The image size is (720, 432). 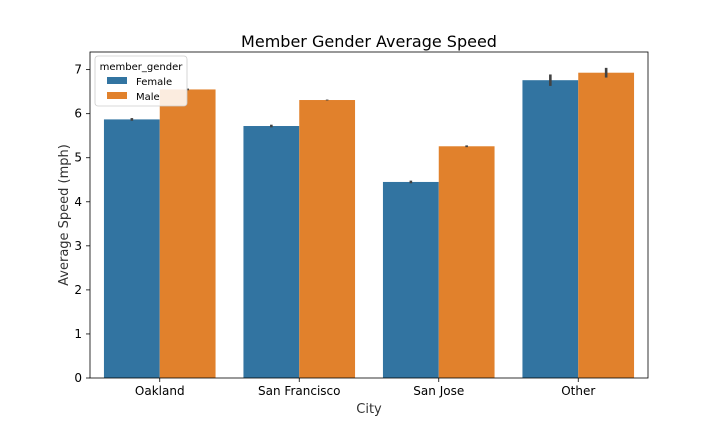 I want to click on y-tick-label: 3, so click(x=78, y=246).